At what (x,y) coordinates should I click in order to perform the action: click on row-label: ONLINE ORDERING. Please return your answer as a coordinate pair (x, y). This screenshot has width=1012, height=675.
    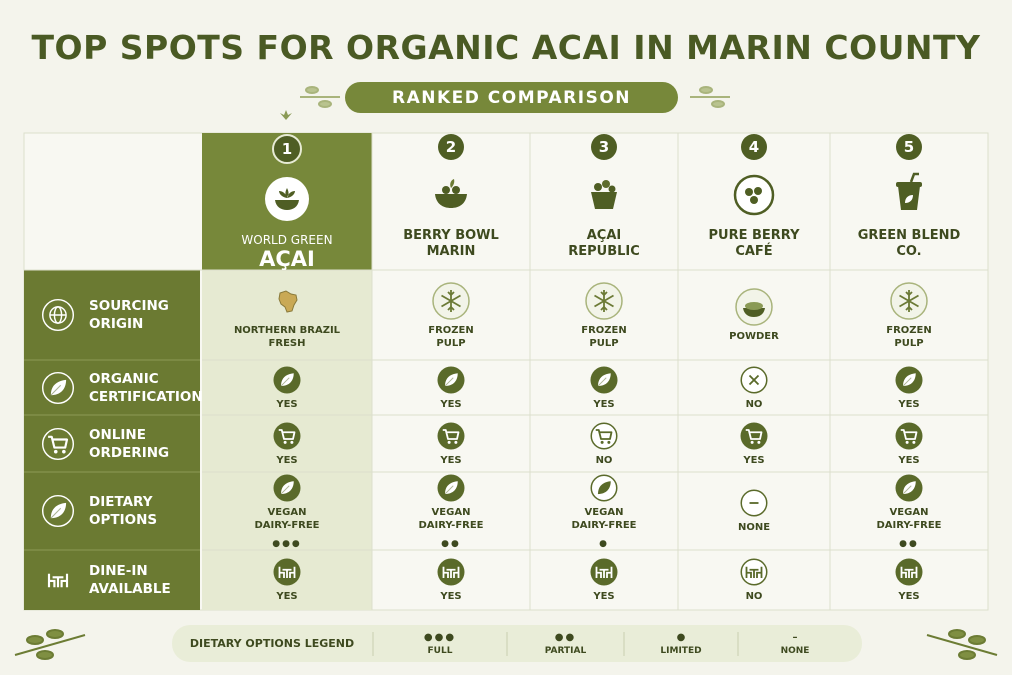
    Looking at the image, I should click on (112, 443).